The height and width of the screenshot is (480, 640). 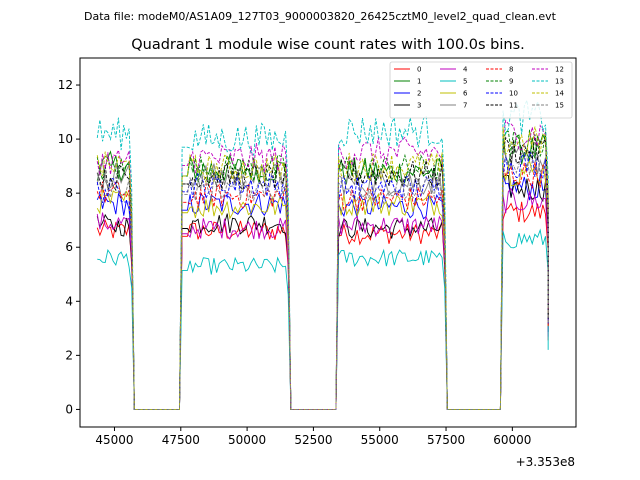 I want to click on legend-label-7: 7, so click(x=465, y=106).